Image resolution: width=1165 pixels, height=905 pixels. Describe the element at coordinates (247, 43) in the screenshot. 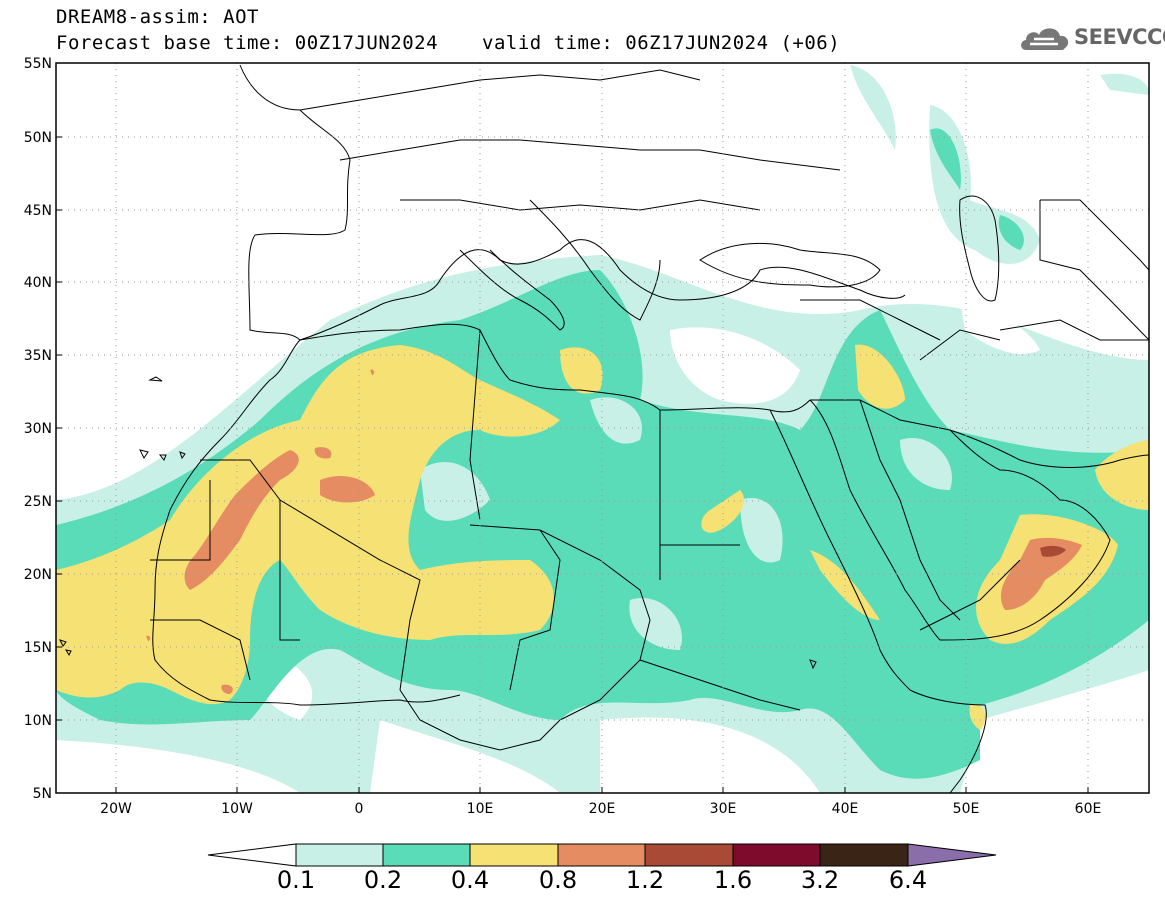

I see `forecast-base-time: Forecast base time: 00Z17JUN2024` at that location.